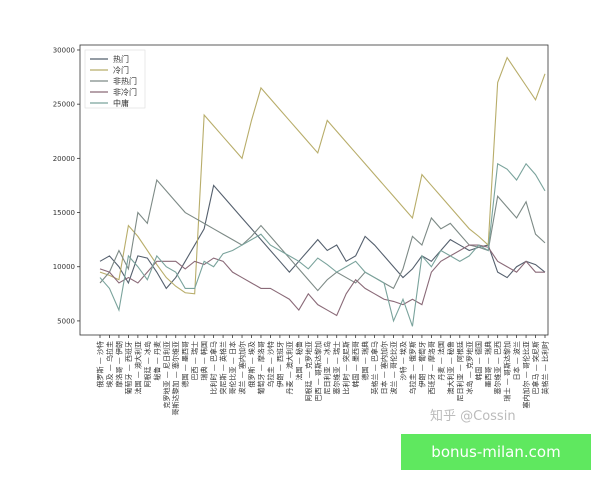 The height and width of the screenshot is (480, 600). Describe the element at coordinates (526, 374) in the screenshot. I see `x-tick-label: 塞内加尔 — 哥伦比亚` at that location.